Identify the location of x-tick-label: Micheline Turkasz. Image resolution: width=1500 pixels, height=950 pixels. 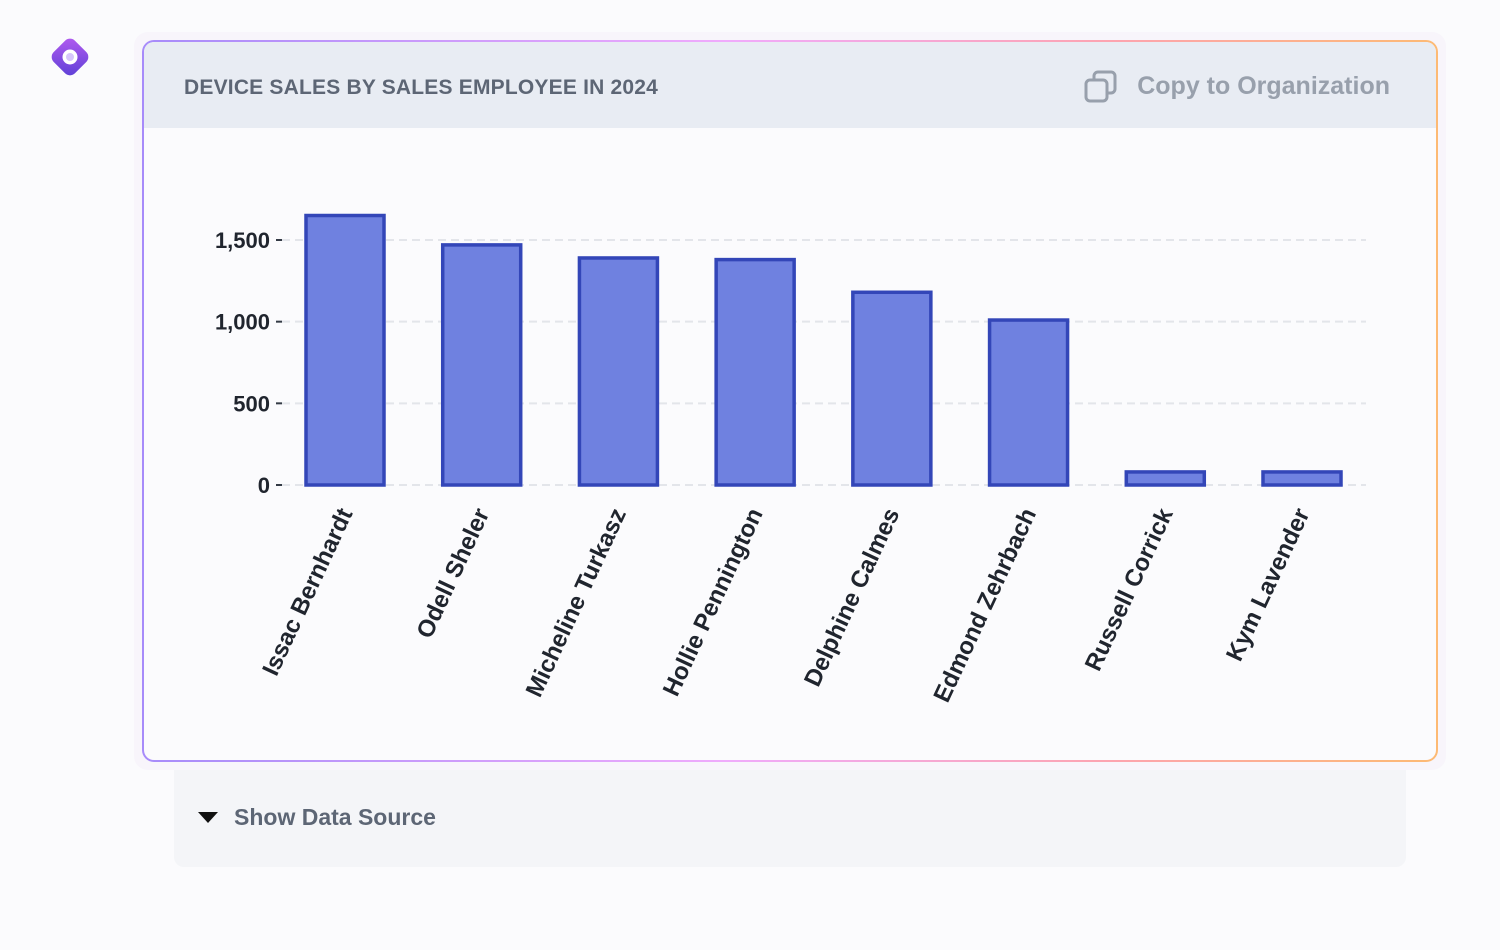
(576, 602).